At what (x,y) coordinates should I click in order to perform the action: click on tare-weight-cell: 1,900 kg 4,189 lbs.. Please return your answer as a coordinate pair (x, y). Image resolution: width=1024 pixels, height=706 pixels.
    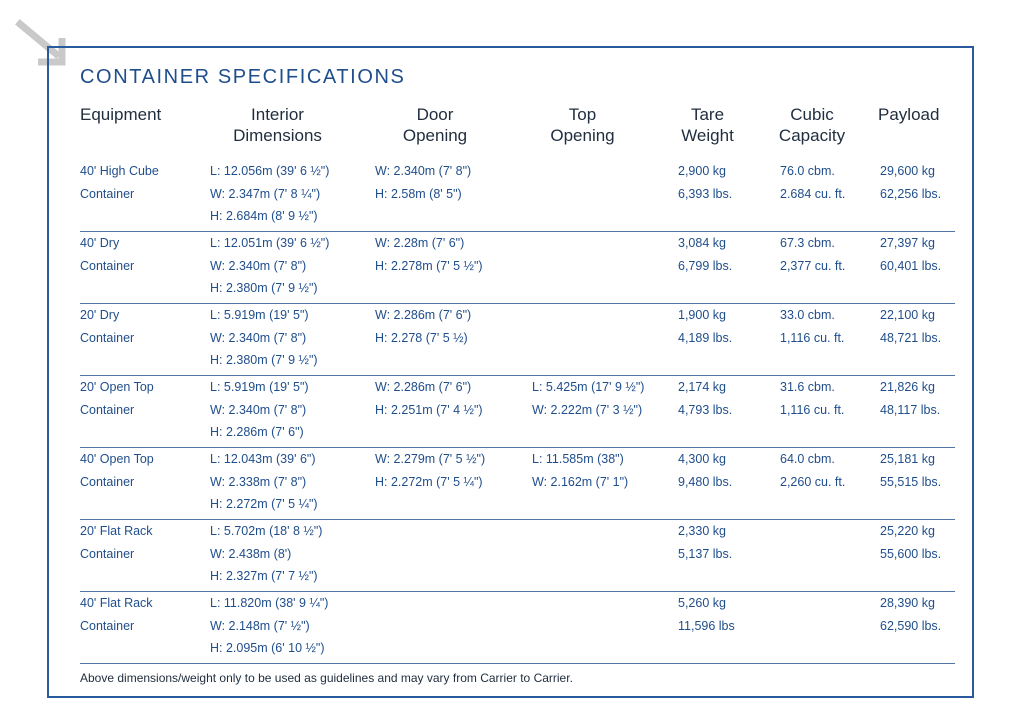
    Looking at the image, I should click on (705, 326).